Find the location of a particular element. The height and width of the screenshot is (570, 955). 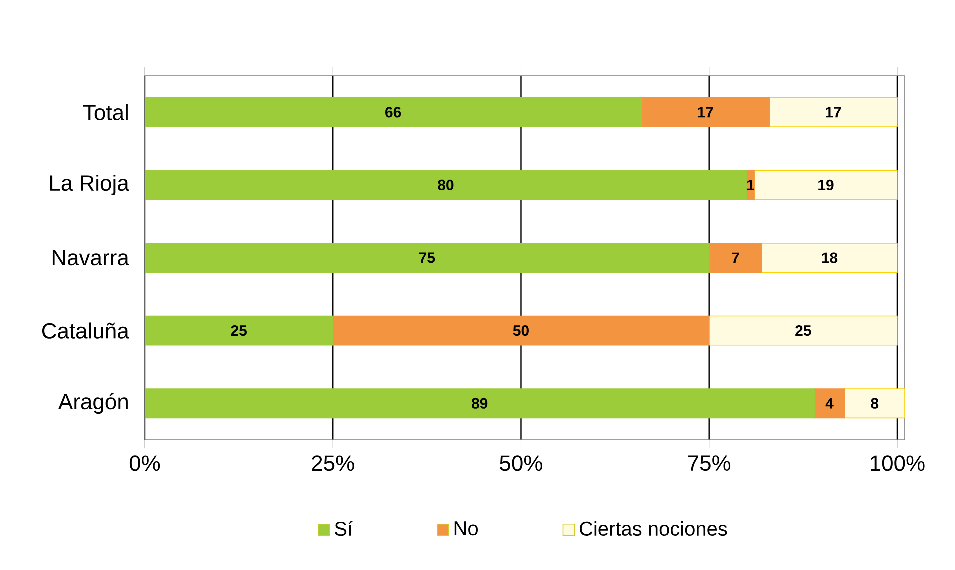

x-tick-label: 100% is located at coordinates (898, 464).